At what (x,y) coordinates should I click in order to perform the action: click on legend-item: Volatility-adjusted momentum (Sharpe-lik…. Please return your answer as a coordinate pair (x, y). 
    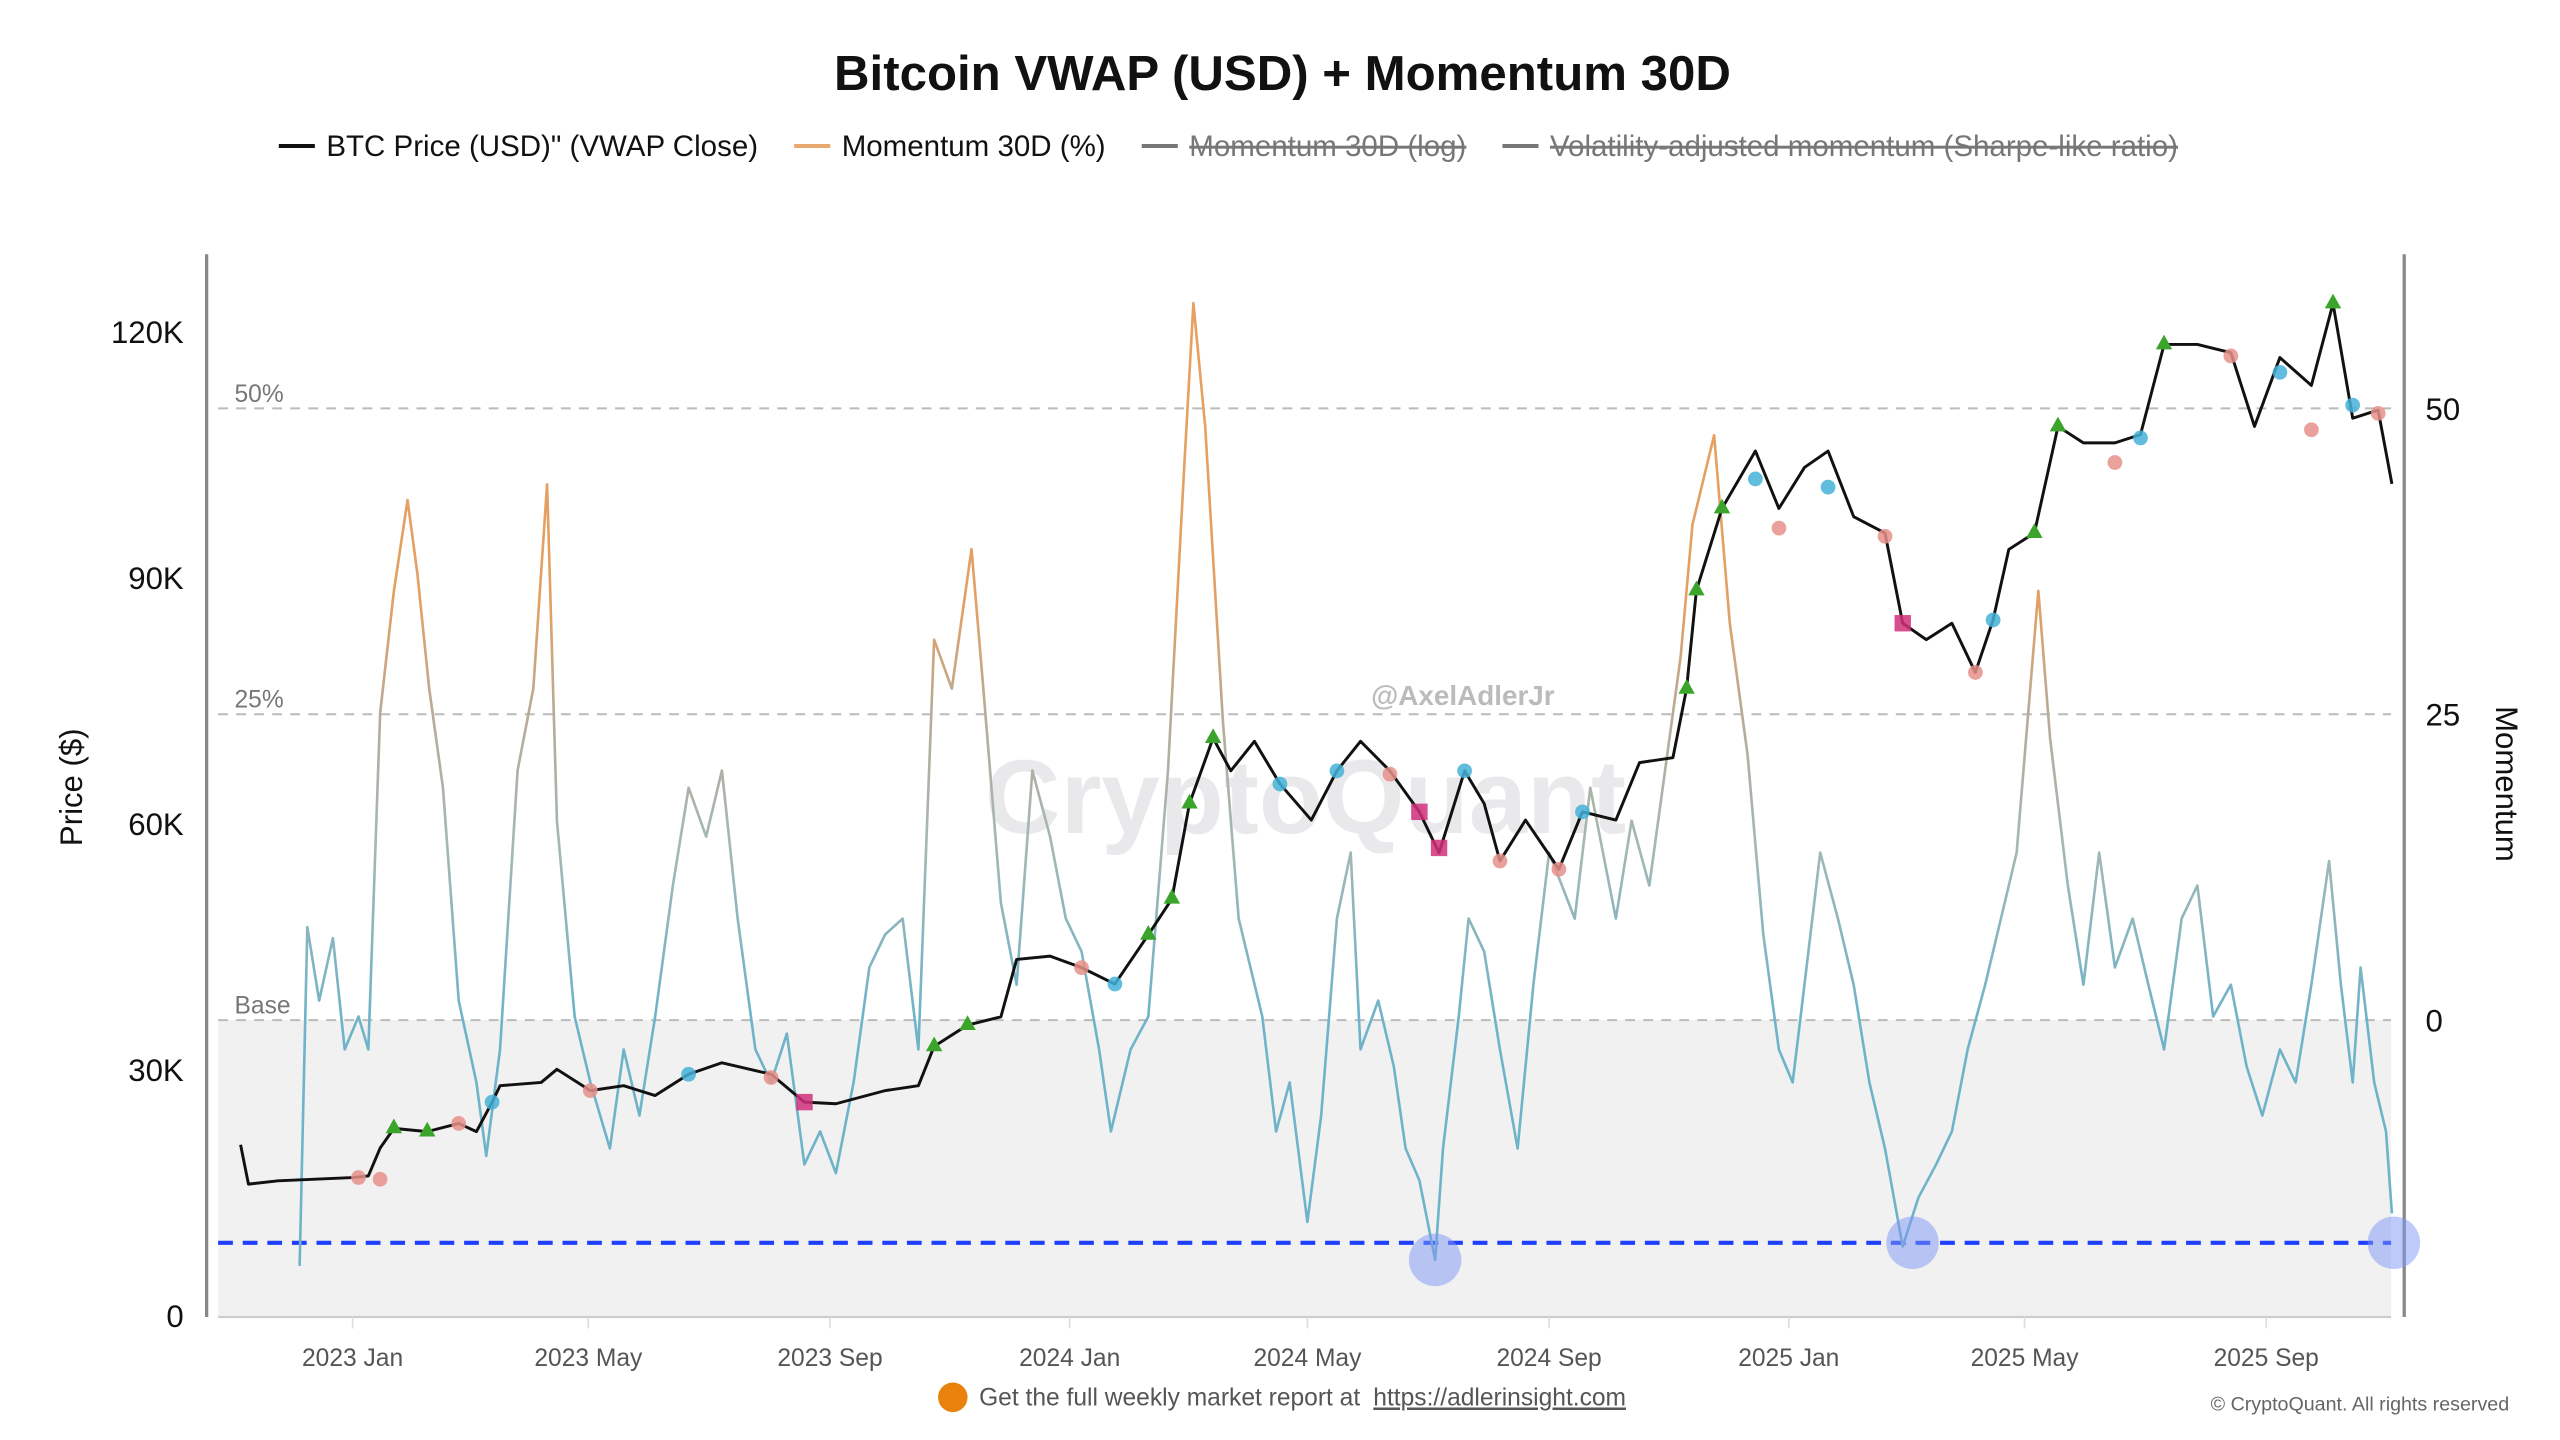
    Looking at the image, I should click on (1864, 146).